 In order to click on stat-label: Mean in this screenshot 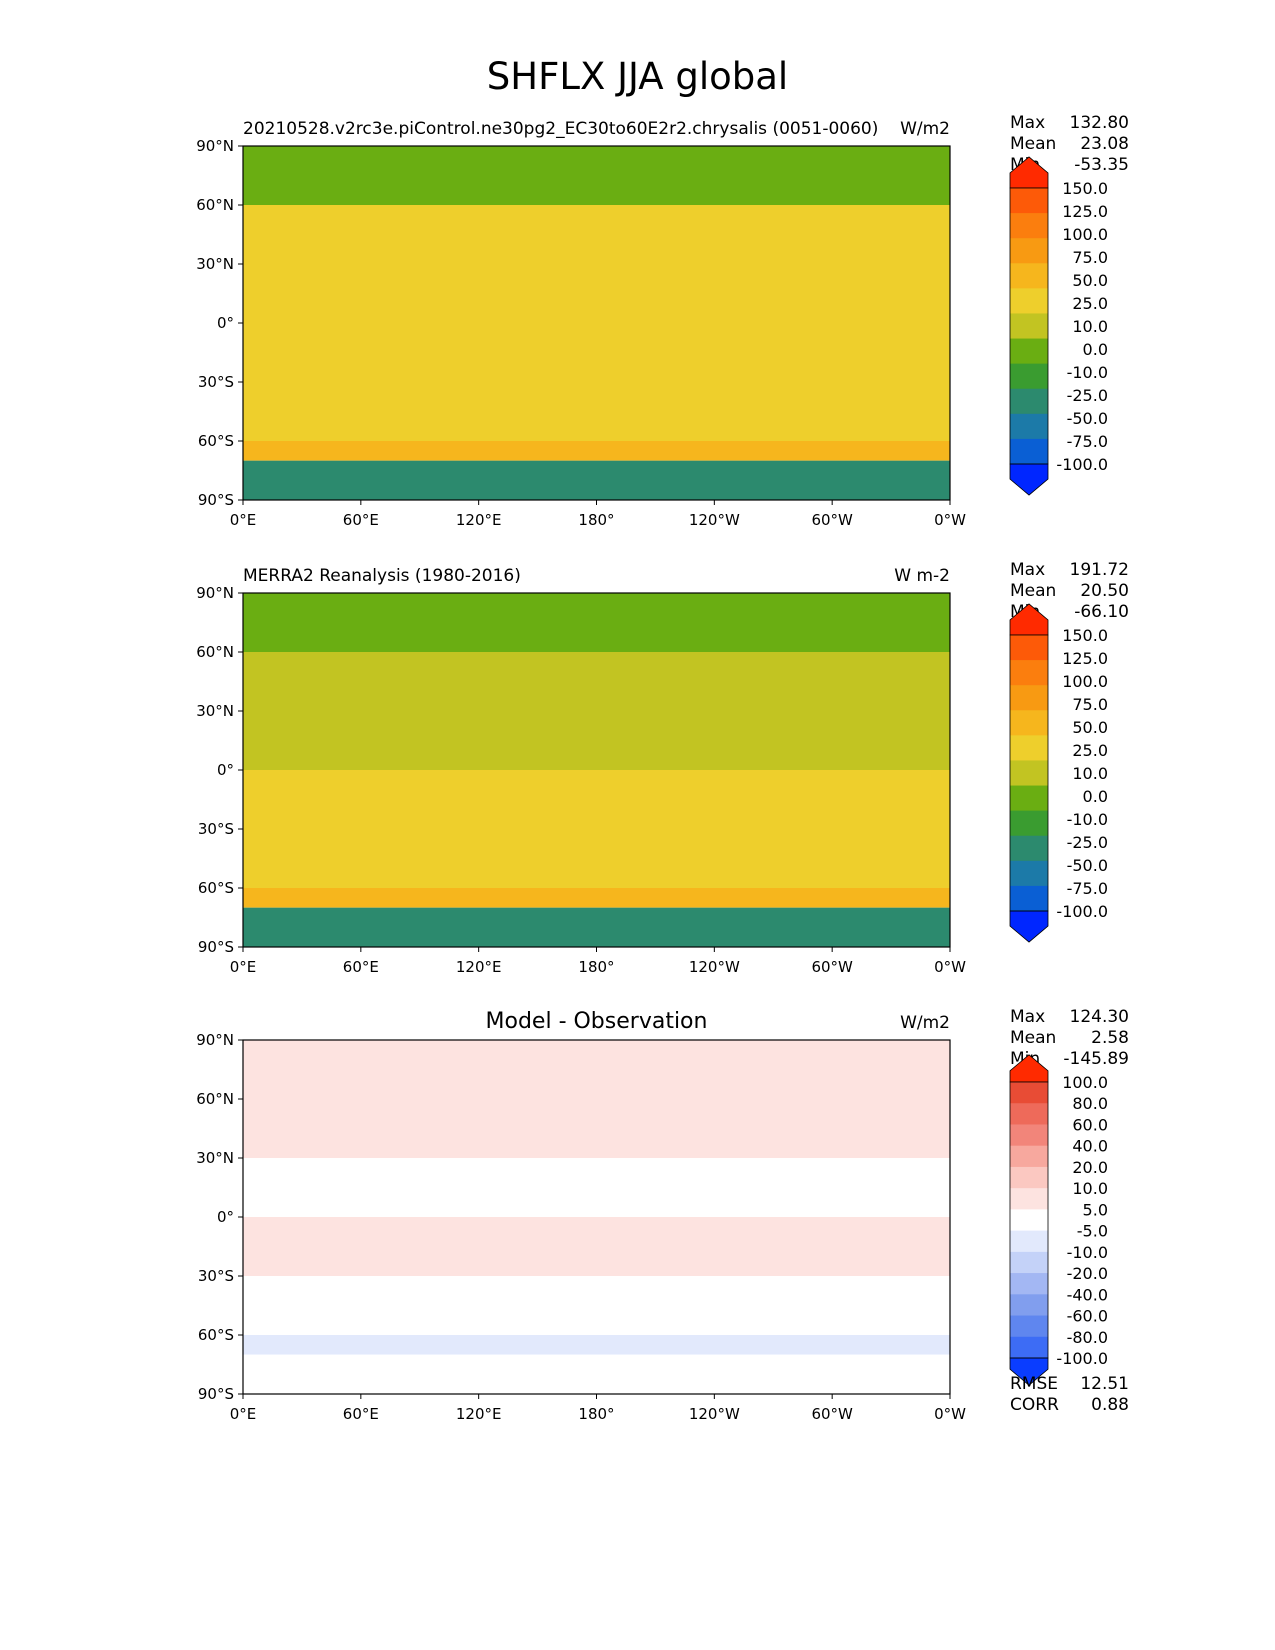, I will do `click(1033, 591)`.